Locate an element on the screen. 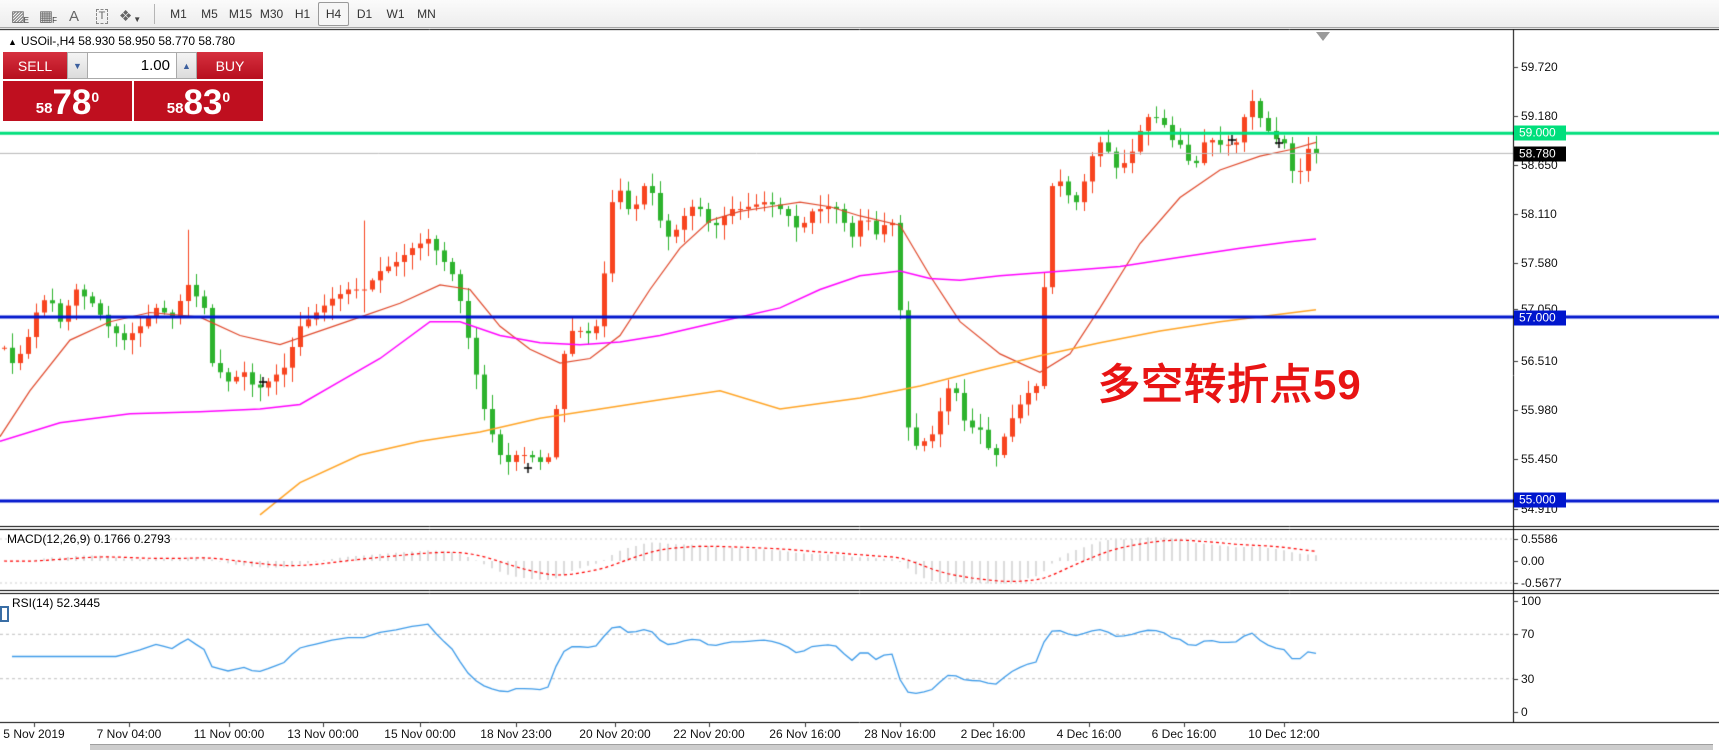 Image resolution: width=1719 pixels, height=750 pixels. rsi-legend: RSI(14) 52.3445 is located at coordinates (56, 603).